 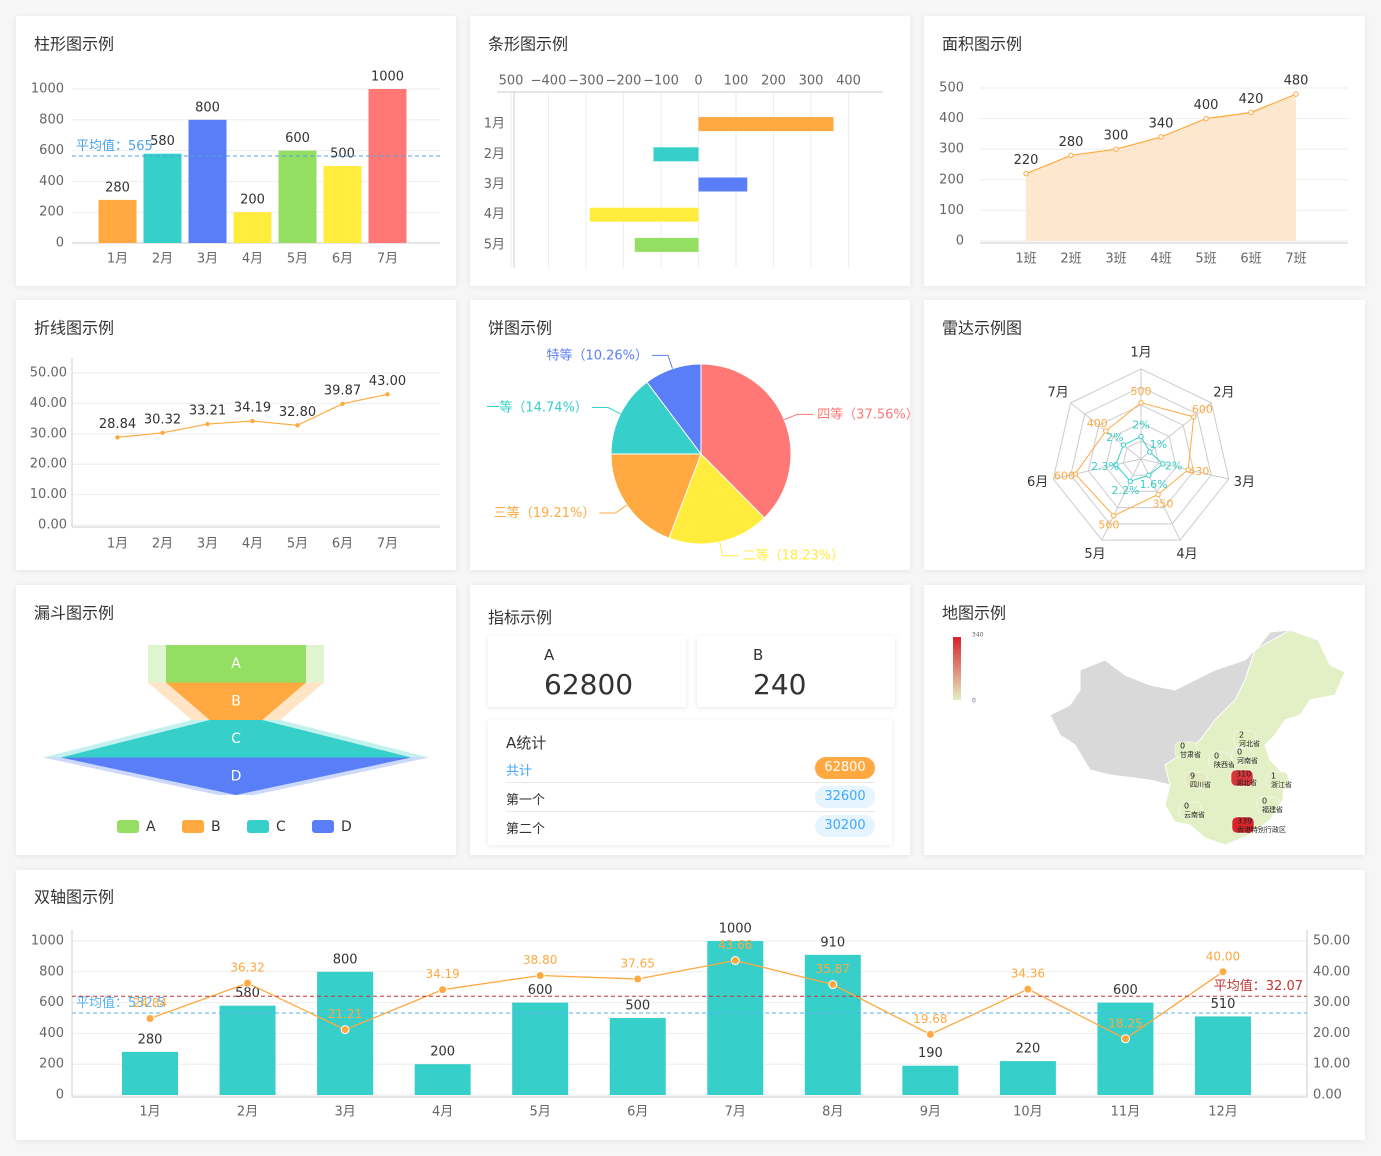 I want to click on stat-title: A统计, so click(x=526, y=743).